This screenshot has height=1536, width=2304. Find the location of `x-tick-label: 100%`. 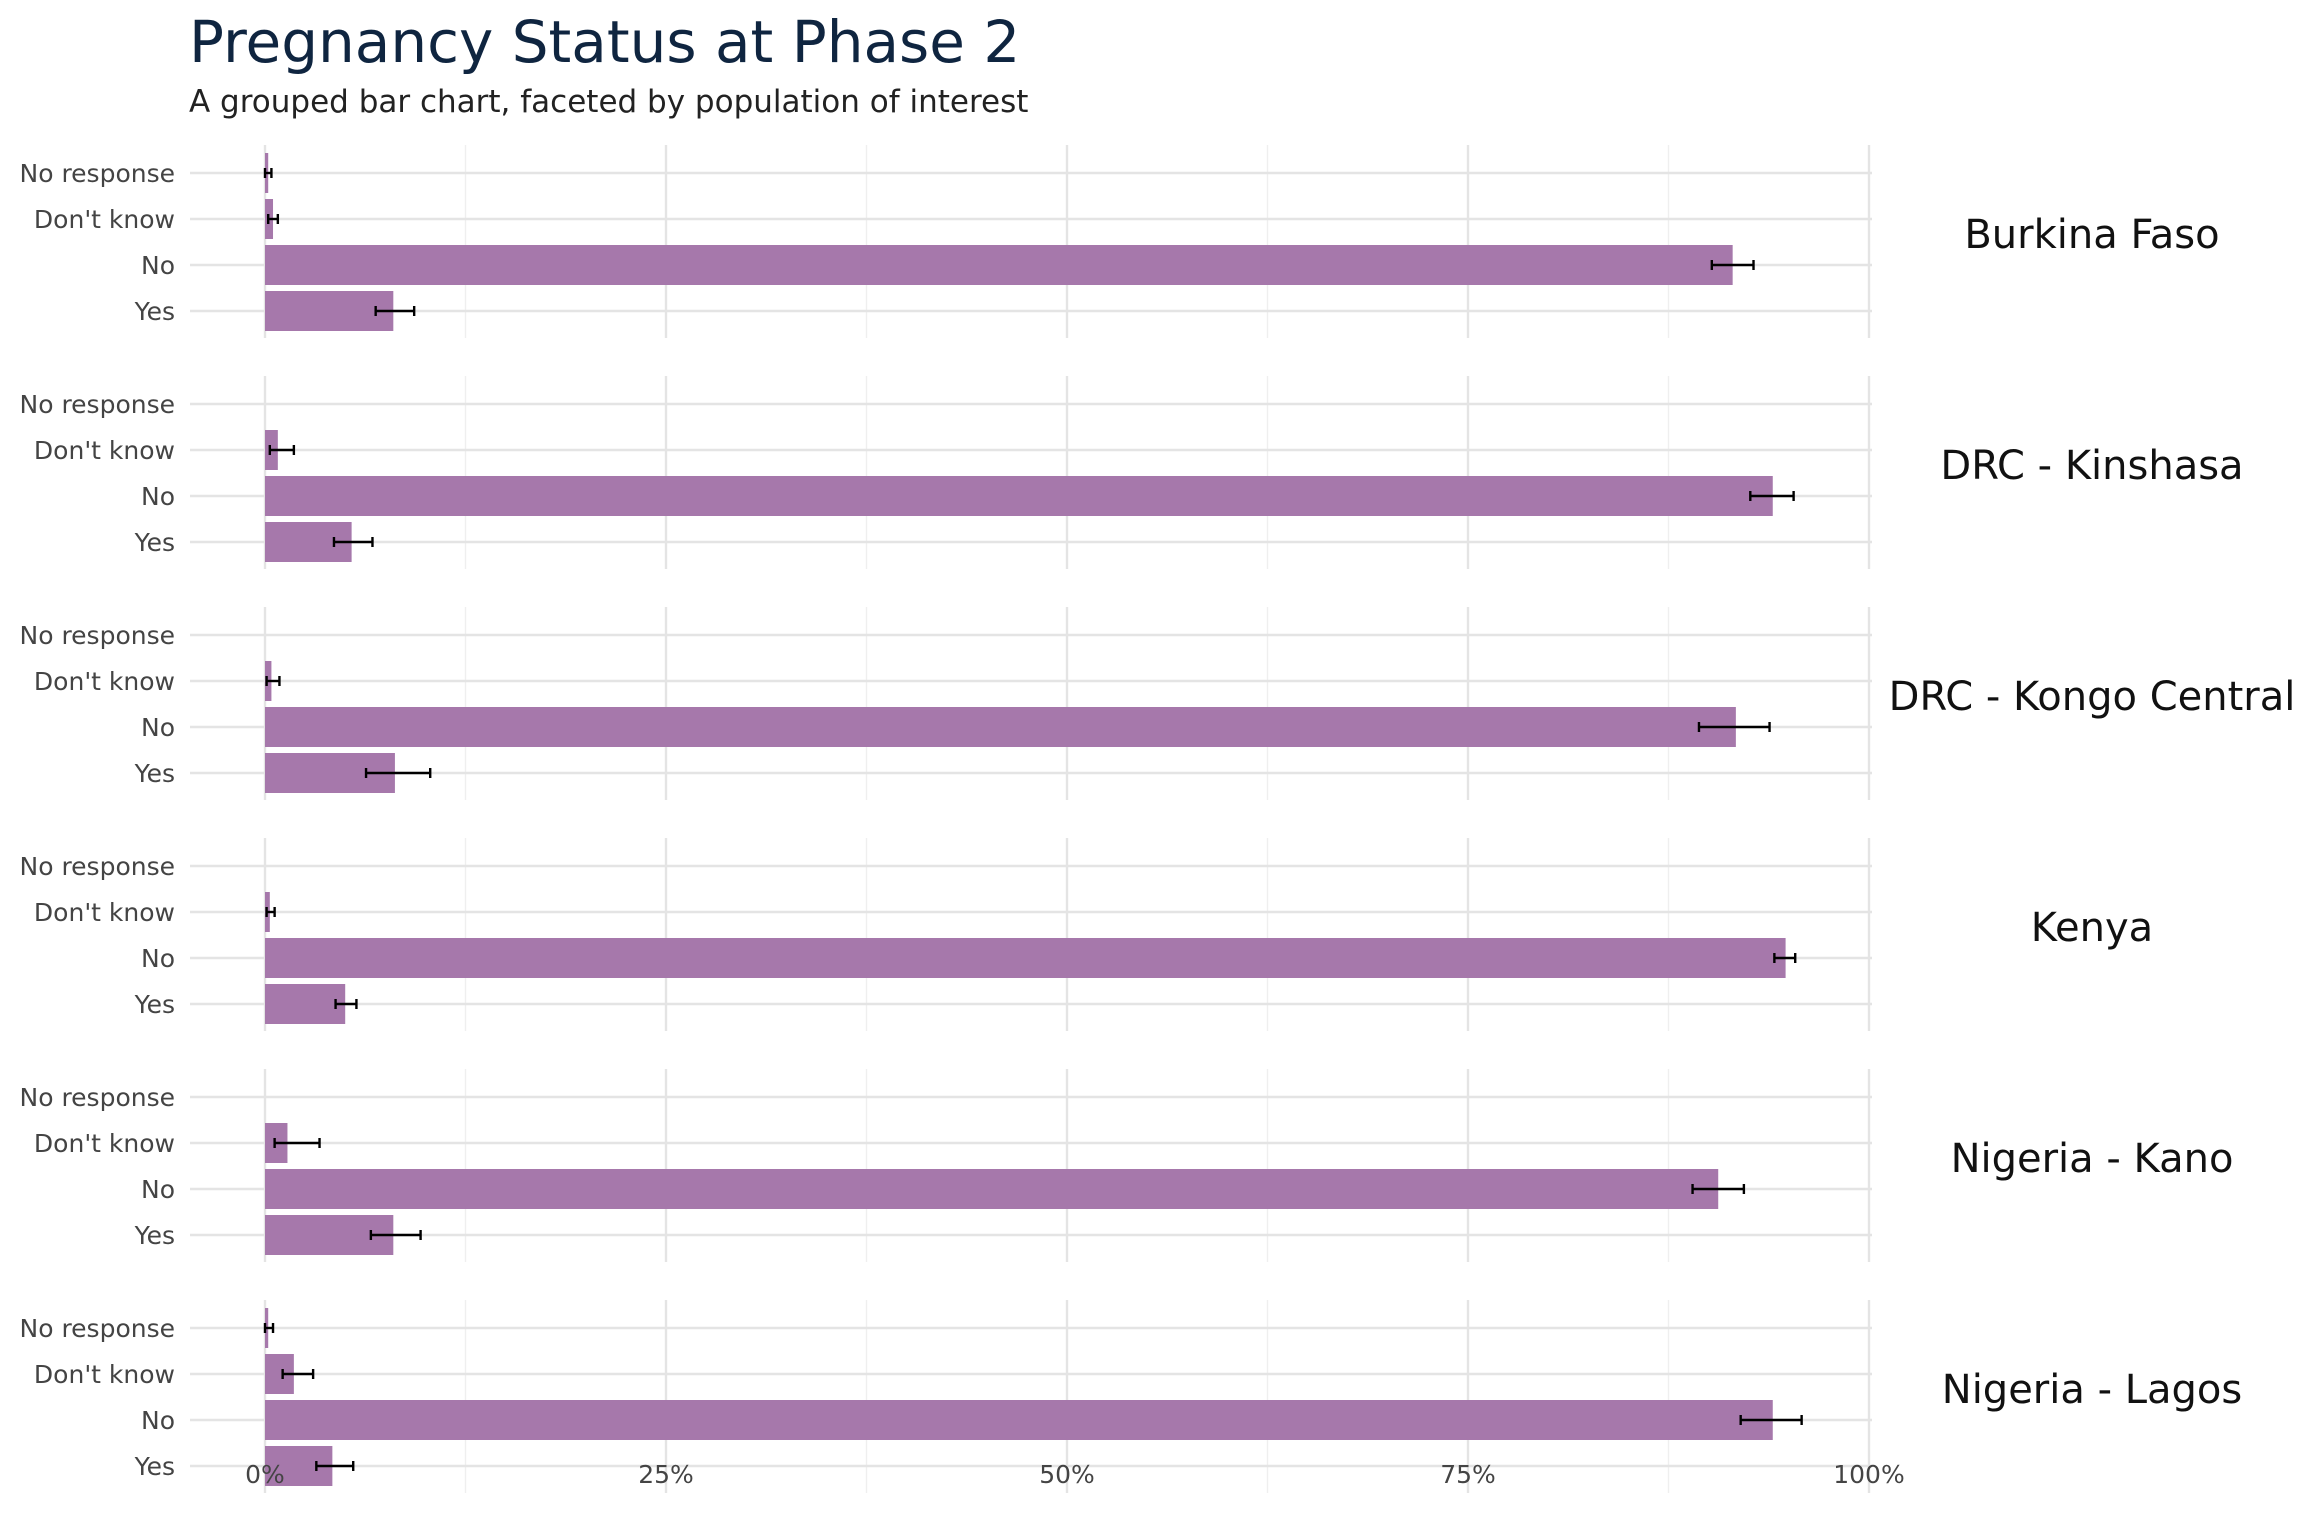

x-tick-label: 100% is located at coordinates (1868, 1474).